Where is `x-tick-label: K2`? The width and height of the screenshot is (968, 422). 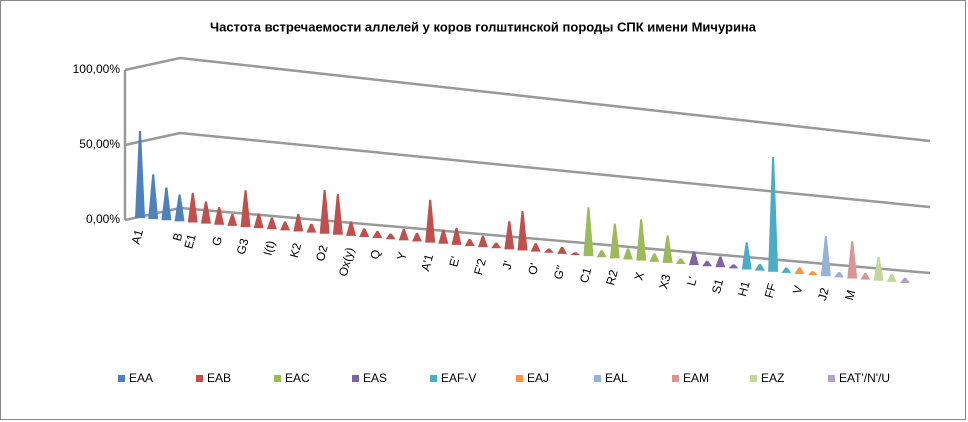
x-tick-label: K2 is located at coordinates (295, 250).